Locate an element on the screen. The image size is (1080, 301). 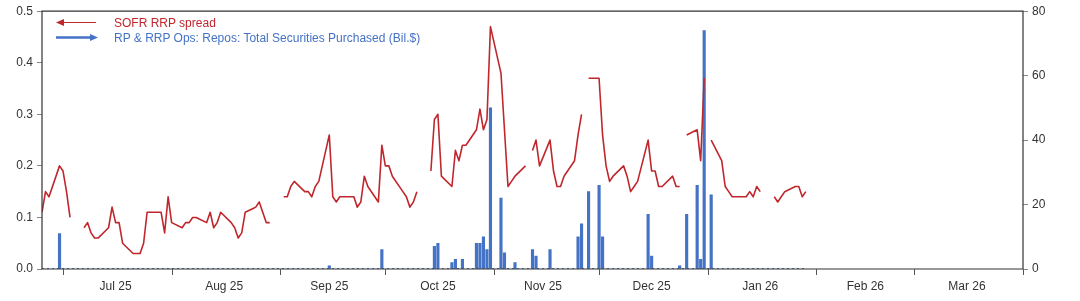
x-tick-label: Jul 25 is located at coordinates (115, 285).